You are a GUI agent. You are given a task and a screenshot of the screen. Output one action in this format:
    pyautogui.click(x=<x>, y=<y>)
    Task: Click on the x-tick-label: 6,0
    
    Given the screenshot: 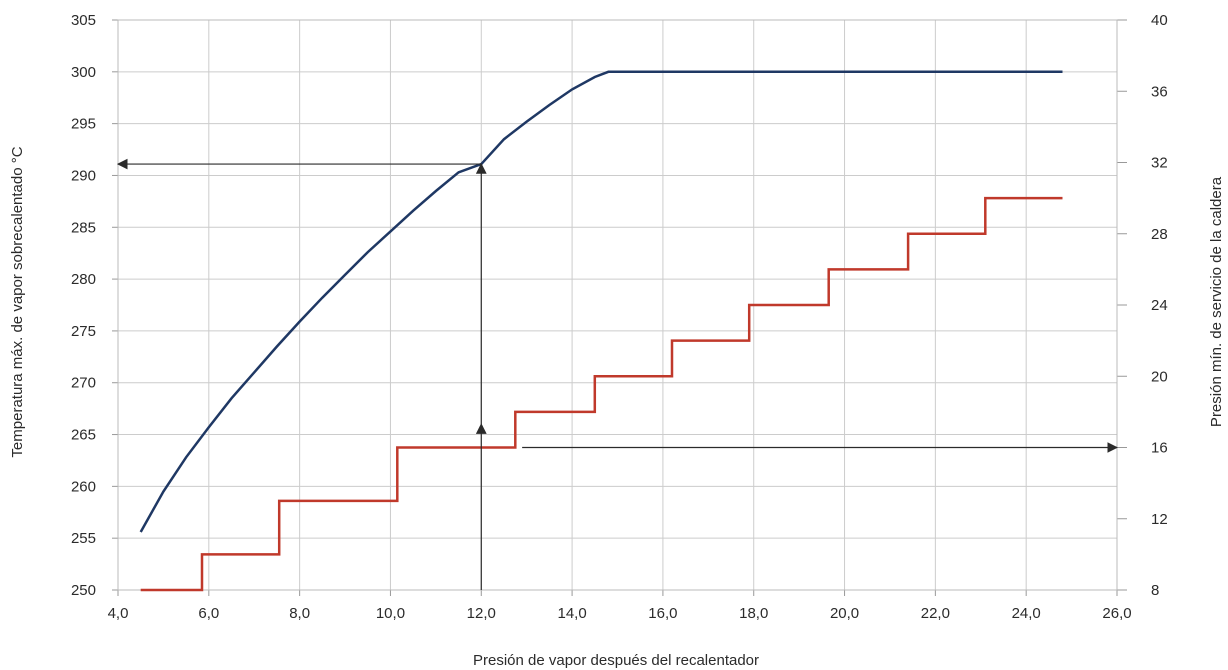 What is the action you would take?
    pyautogui.click(x=208, y=613)
    